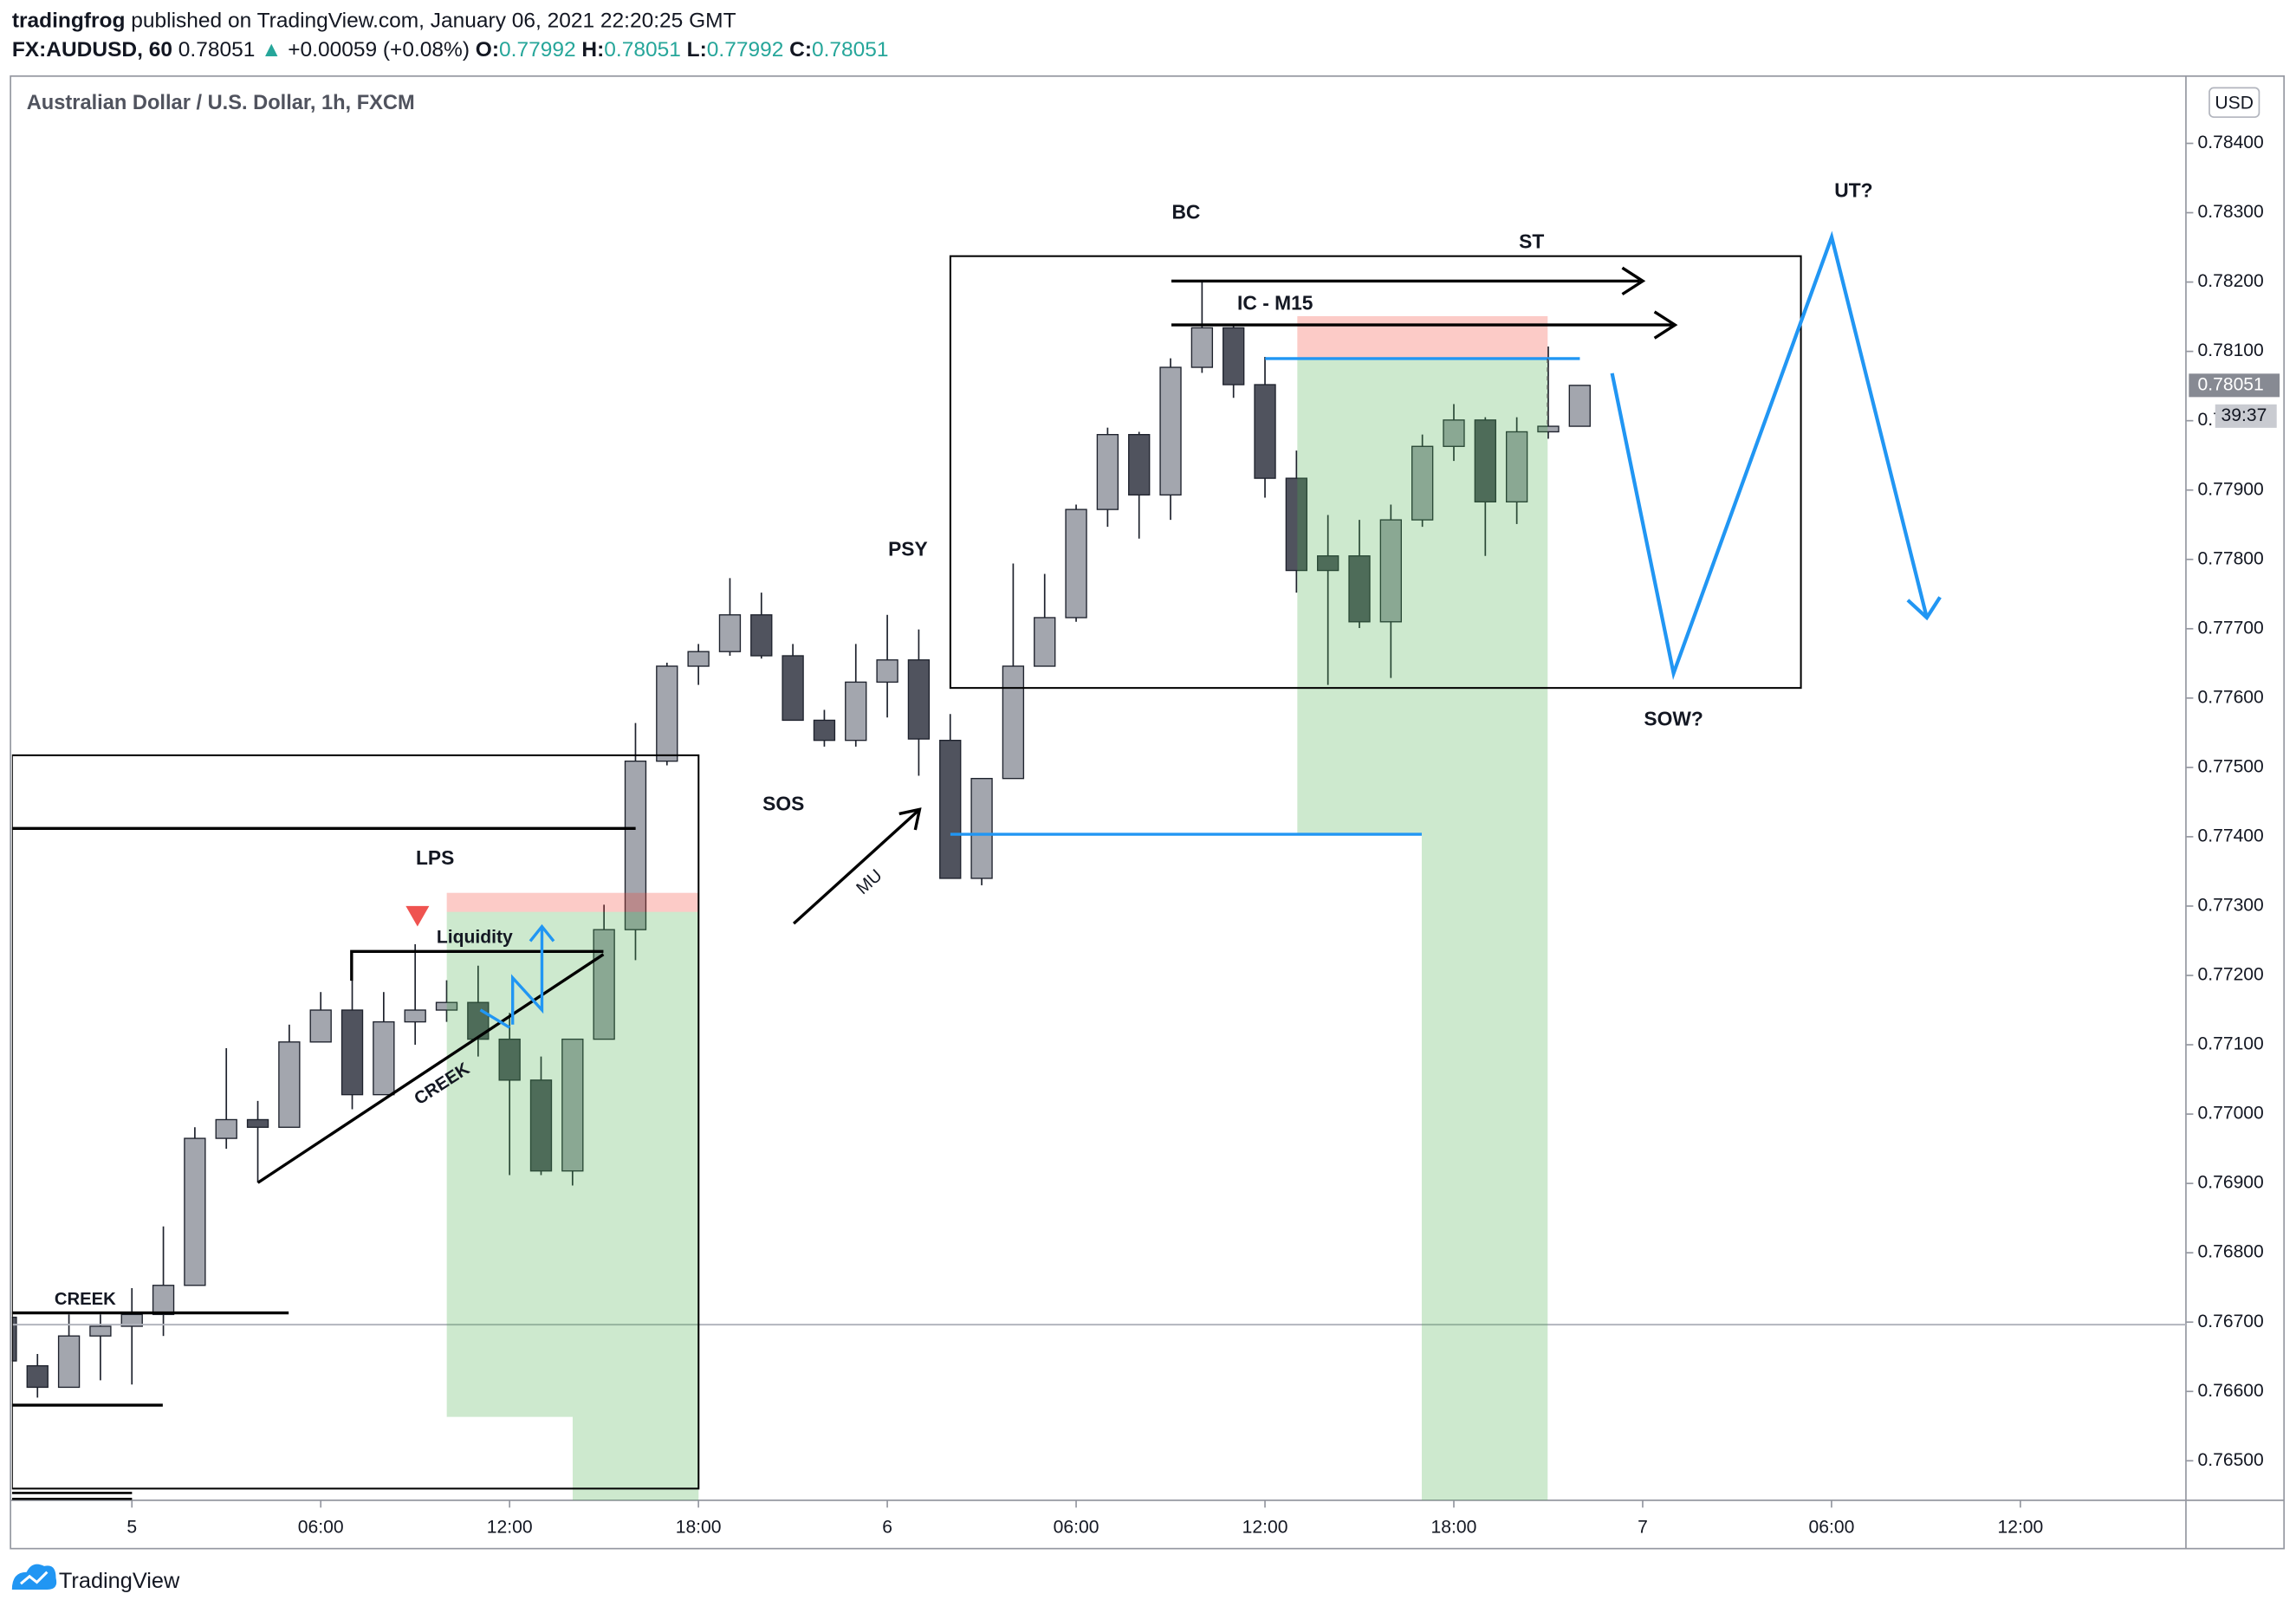 This screenshot has width=2296, height=1613. Describe the element at coordinates (2230, 835) in the screenshot. I see `y-tick-label: 0.77400` at that location.